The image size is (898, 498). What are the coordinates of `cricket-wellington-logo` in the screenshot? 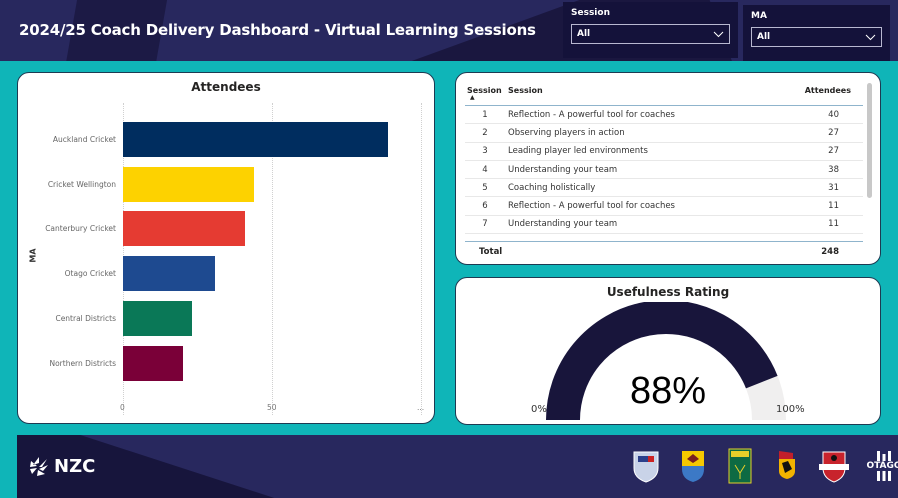 It's located at (693, 466).